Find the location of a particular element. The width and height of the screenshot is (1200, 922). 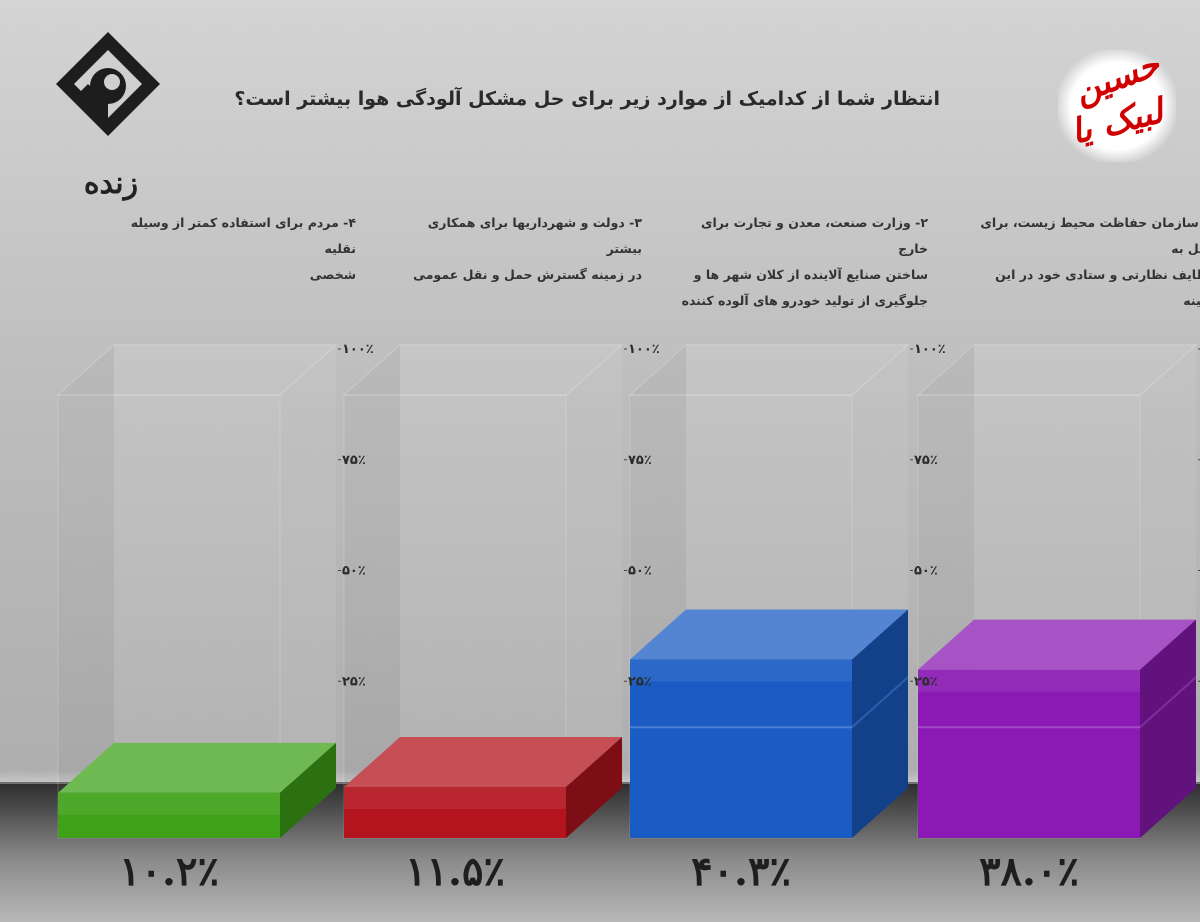

category-label-line: شخصی is located at coordinates (332, 274).